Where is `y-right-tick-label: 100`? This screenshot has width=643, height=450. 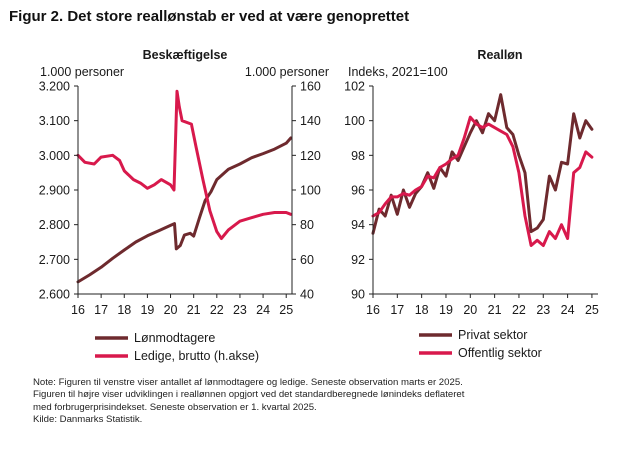
y-right-tick-label: 100 is located at coordinates (310, 191).